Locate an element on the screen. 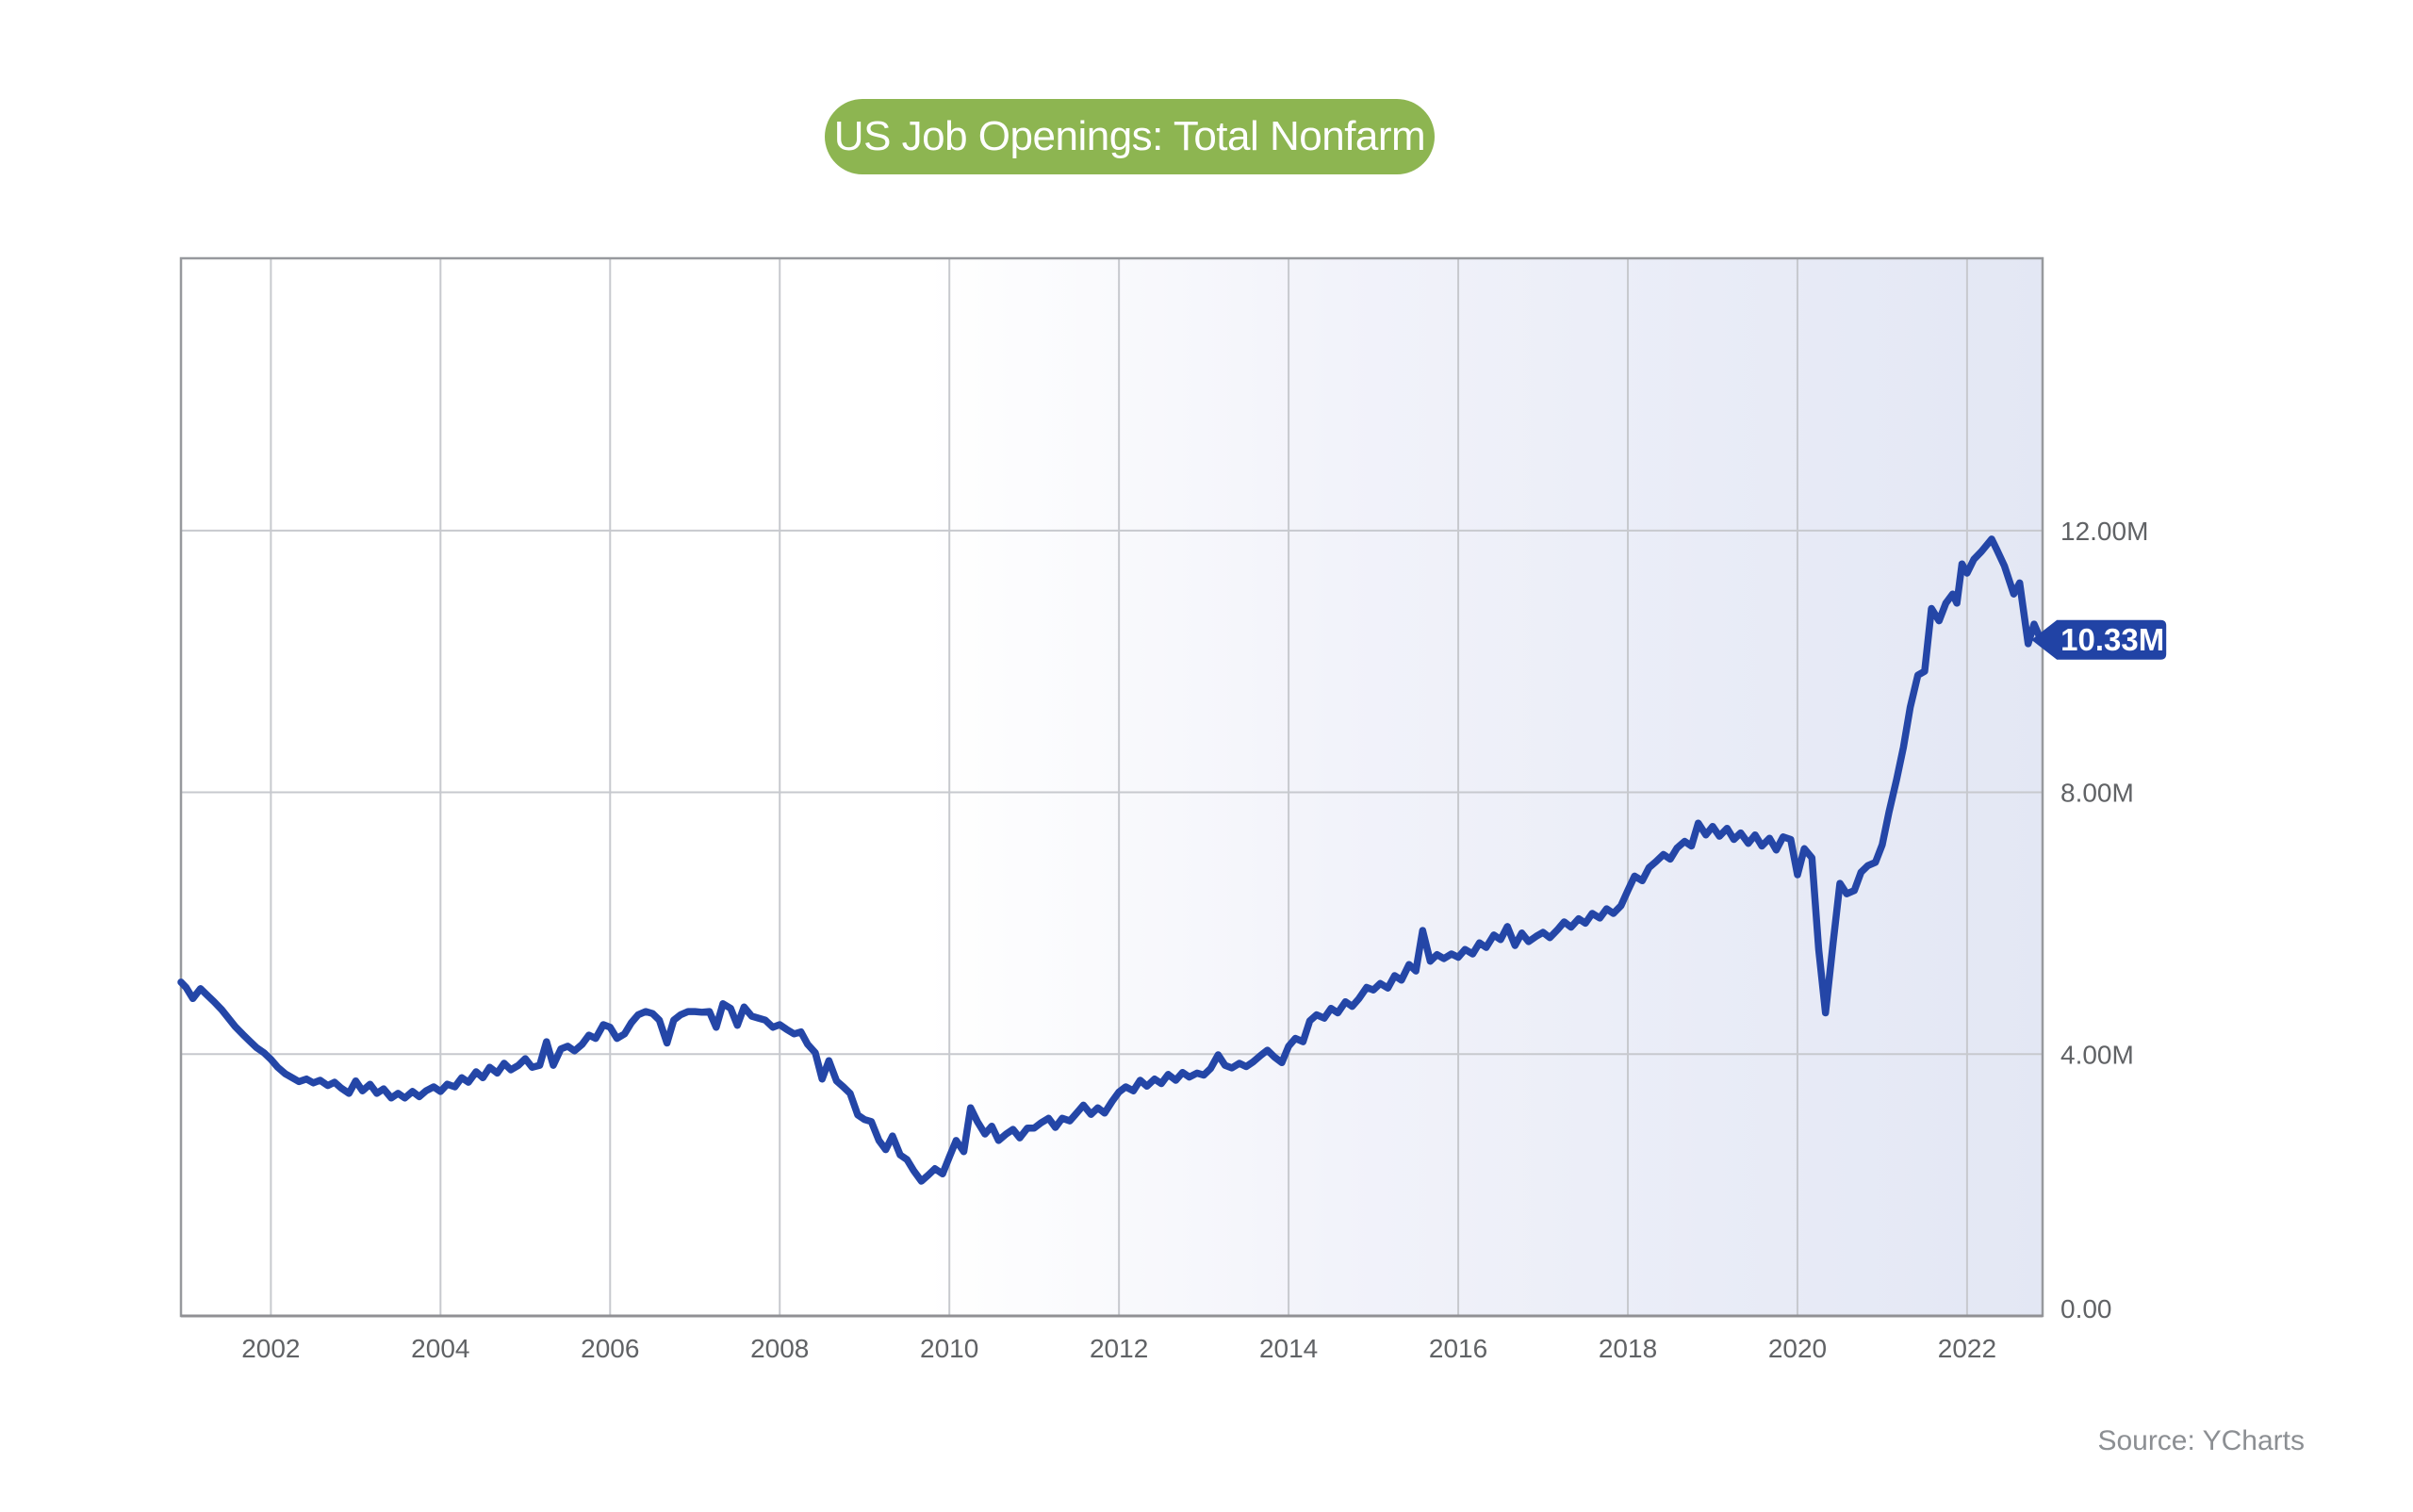 Image resolution: width=2413 pixels, height=1512 pixels. y-tick-label: 8.00M is located at coordinates (2097, 794).